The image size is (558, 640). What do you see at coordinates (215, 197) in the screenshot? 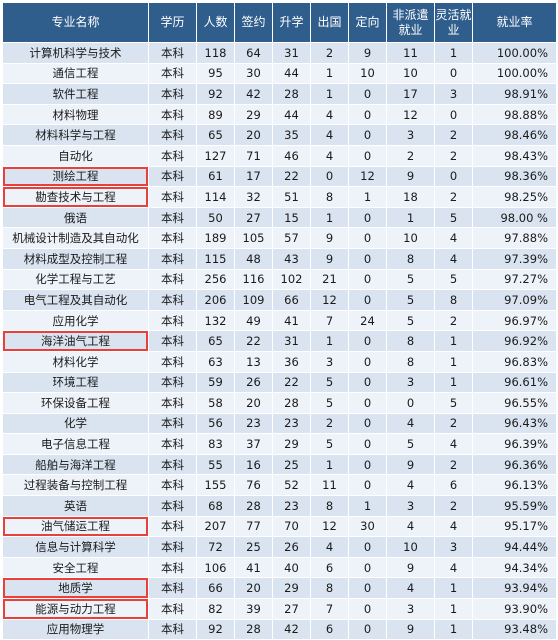
I see `cell-total: 114` at bounding box center [215, 197].